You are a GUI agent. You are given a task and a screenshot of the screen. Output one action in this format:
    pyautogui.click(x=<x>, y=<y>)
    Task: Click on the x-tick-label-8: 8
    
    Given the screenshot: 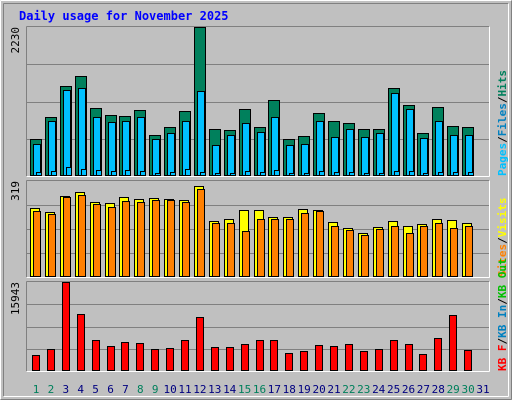 What is the action you would take?
    pyautogui.click(x=140, y=389)
    